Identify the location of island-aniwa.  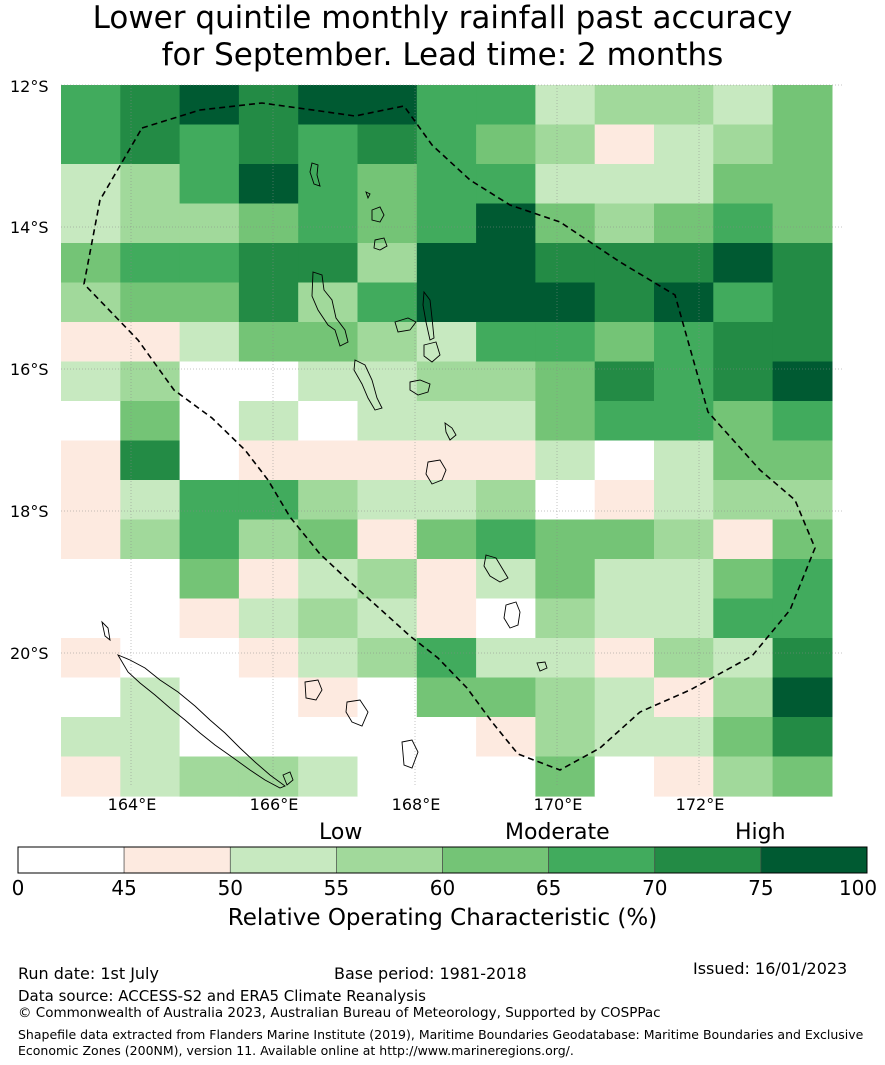
(542, 666).